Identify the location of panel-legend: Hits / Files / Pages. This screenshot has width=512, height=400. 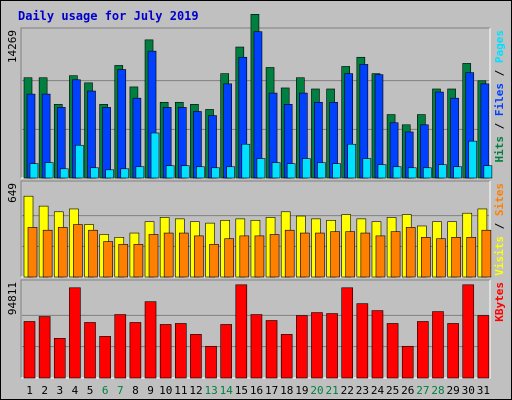
(499, 96).